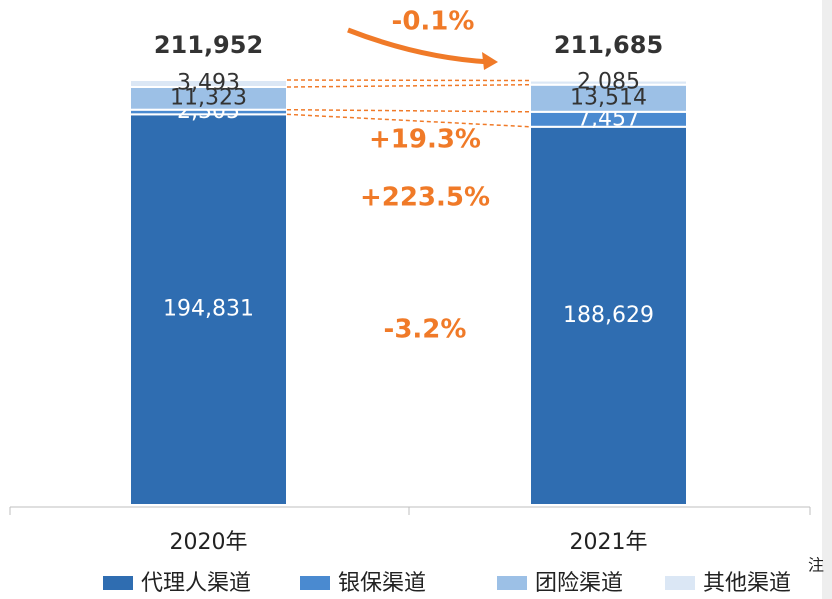  Describe the element at coordinates (747, 583) in the screenshot. I see `legend-label: 其他渠道` at that location.